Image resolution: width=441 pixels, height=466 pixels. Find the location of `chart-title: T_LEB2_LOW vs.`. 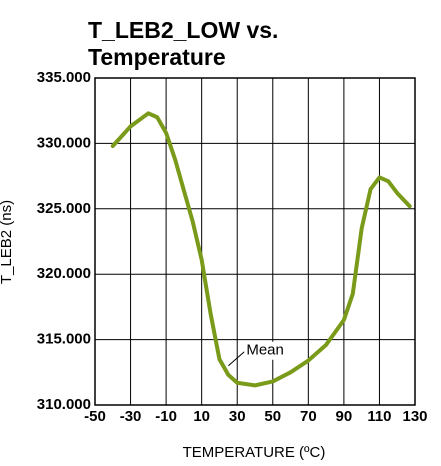

chart-title: T_LEB2_LOW vs. is located at coordinates (183, 30).